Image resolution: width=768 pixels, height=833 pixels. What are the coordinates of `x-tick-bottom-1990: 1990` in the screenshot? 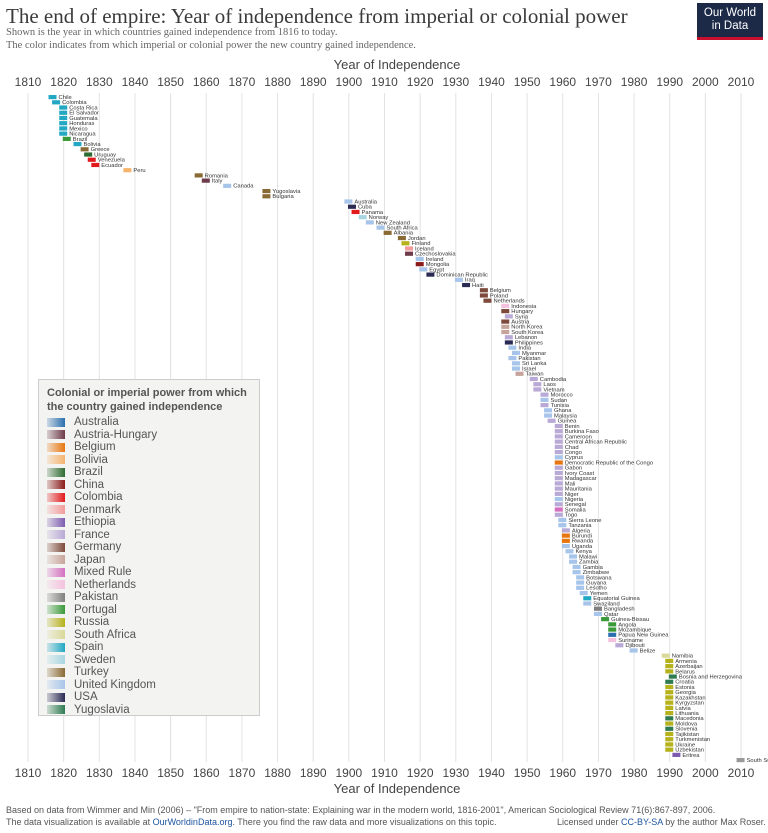 It's located at (669, 773).